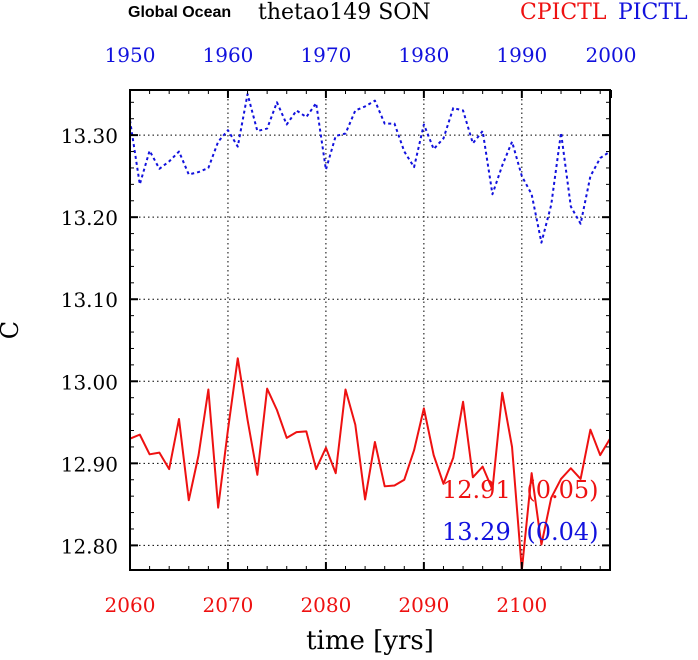 This screenshot has height=660, width=698. What do you see at coordinates (423, 55) in the screenshot?
I see `x-top-tick-label: 1980` at bounding box center [423, 55].